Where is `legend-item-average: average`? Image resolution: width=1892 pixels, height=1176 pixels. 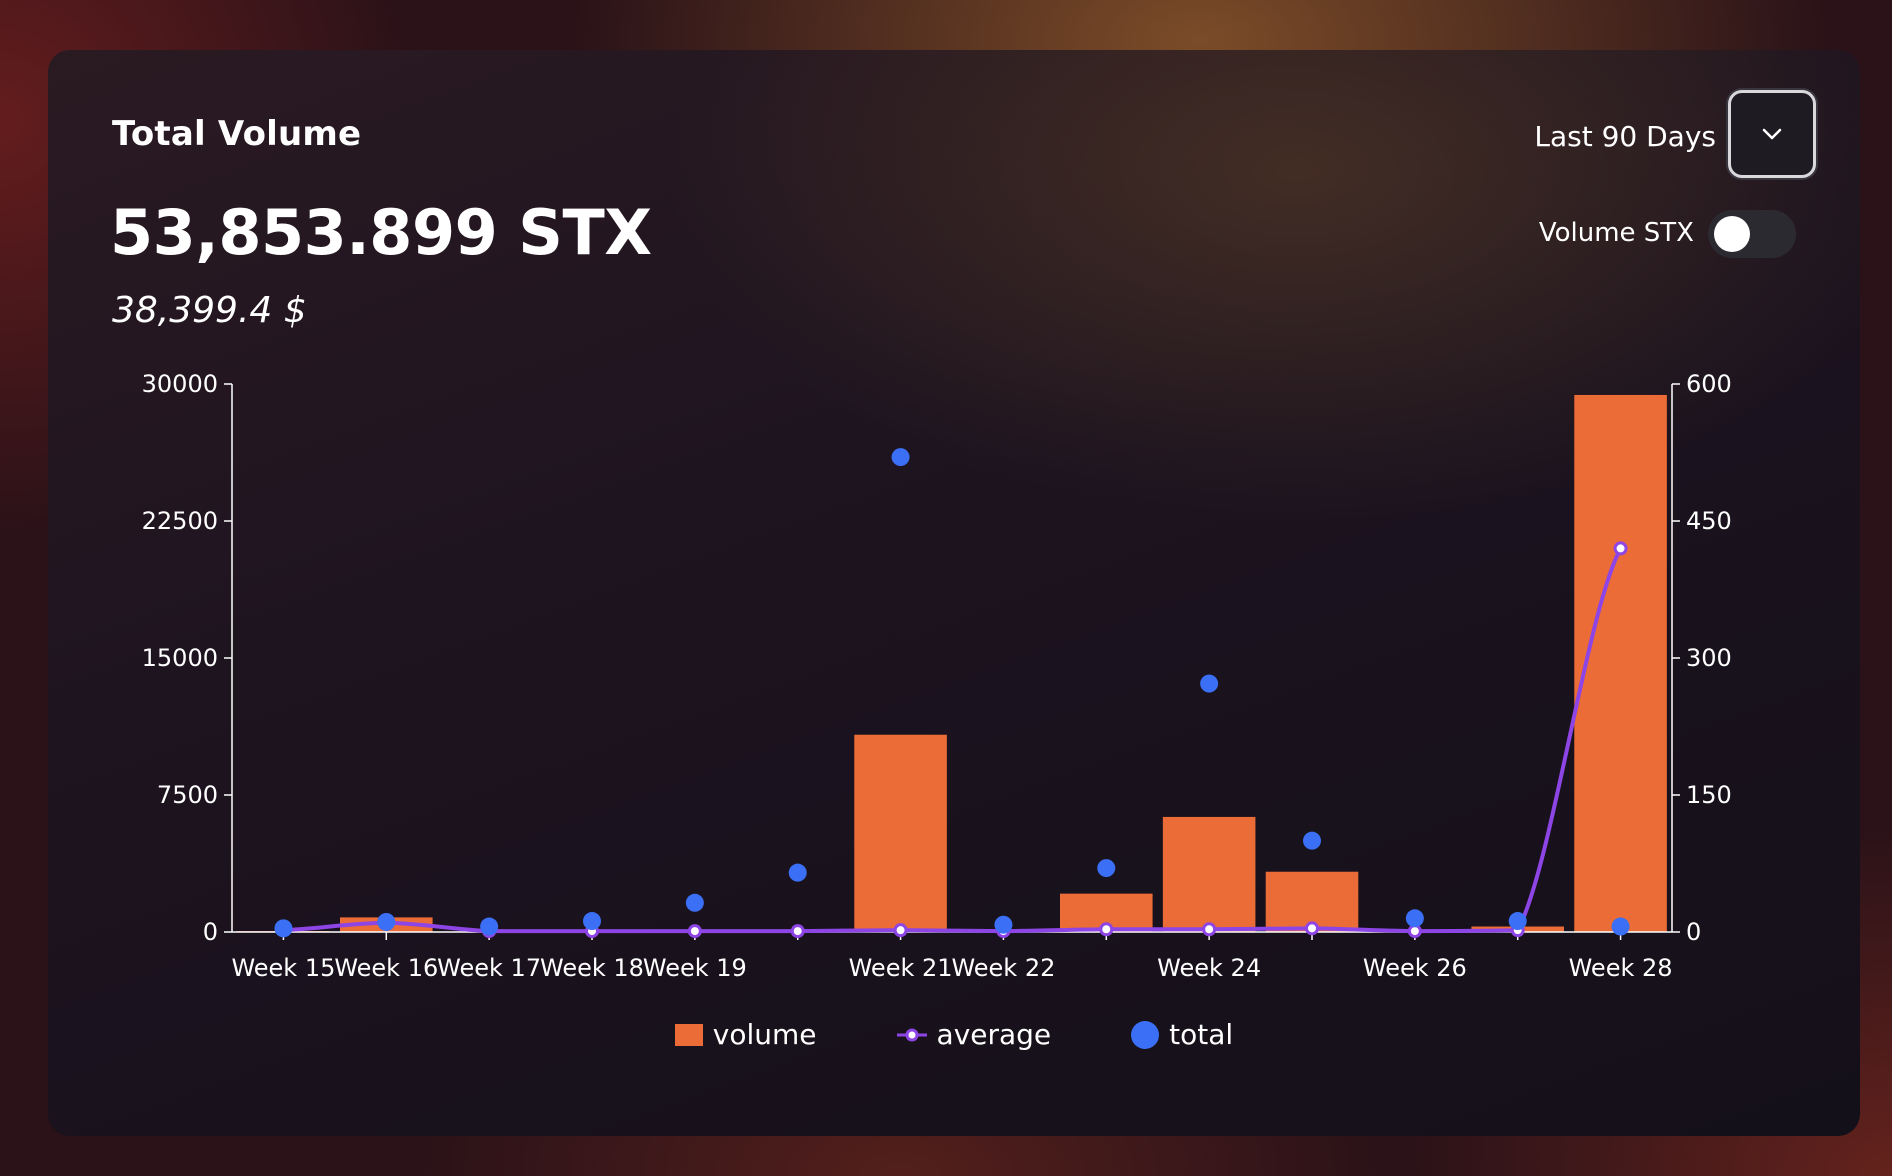 legend-item-average: average is located at coordinates (974, 1034).